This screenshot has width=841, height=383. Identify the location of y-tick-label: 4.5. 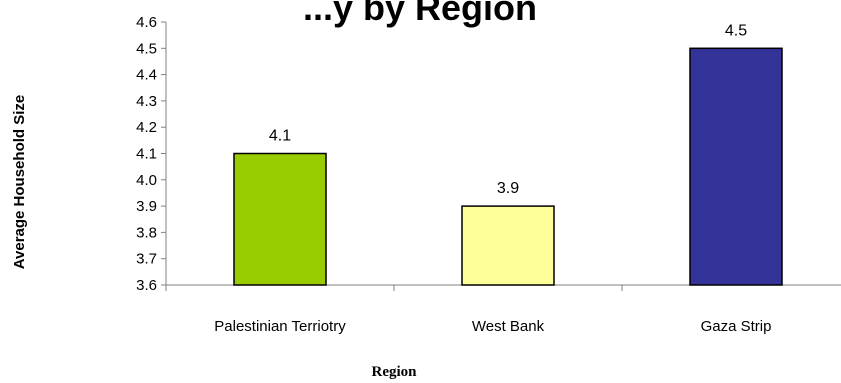
(146, 48).